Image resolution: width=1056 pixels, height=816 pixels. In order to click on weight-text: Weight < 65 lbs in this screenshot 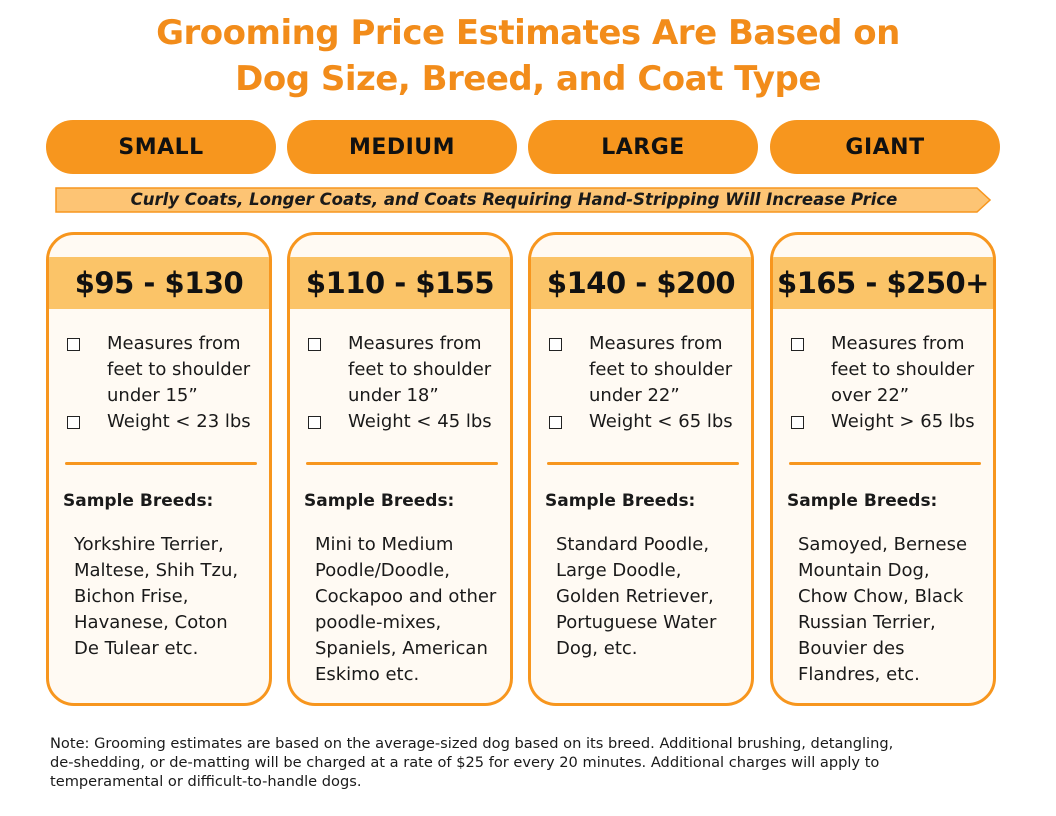, I will do `click(661, 421)`.